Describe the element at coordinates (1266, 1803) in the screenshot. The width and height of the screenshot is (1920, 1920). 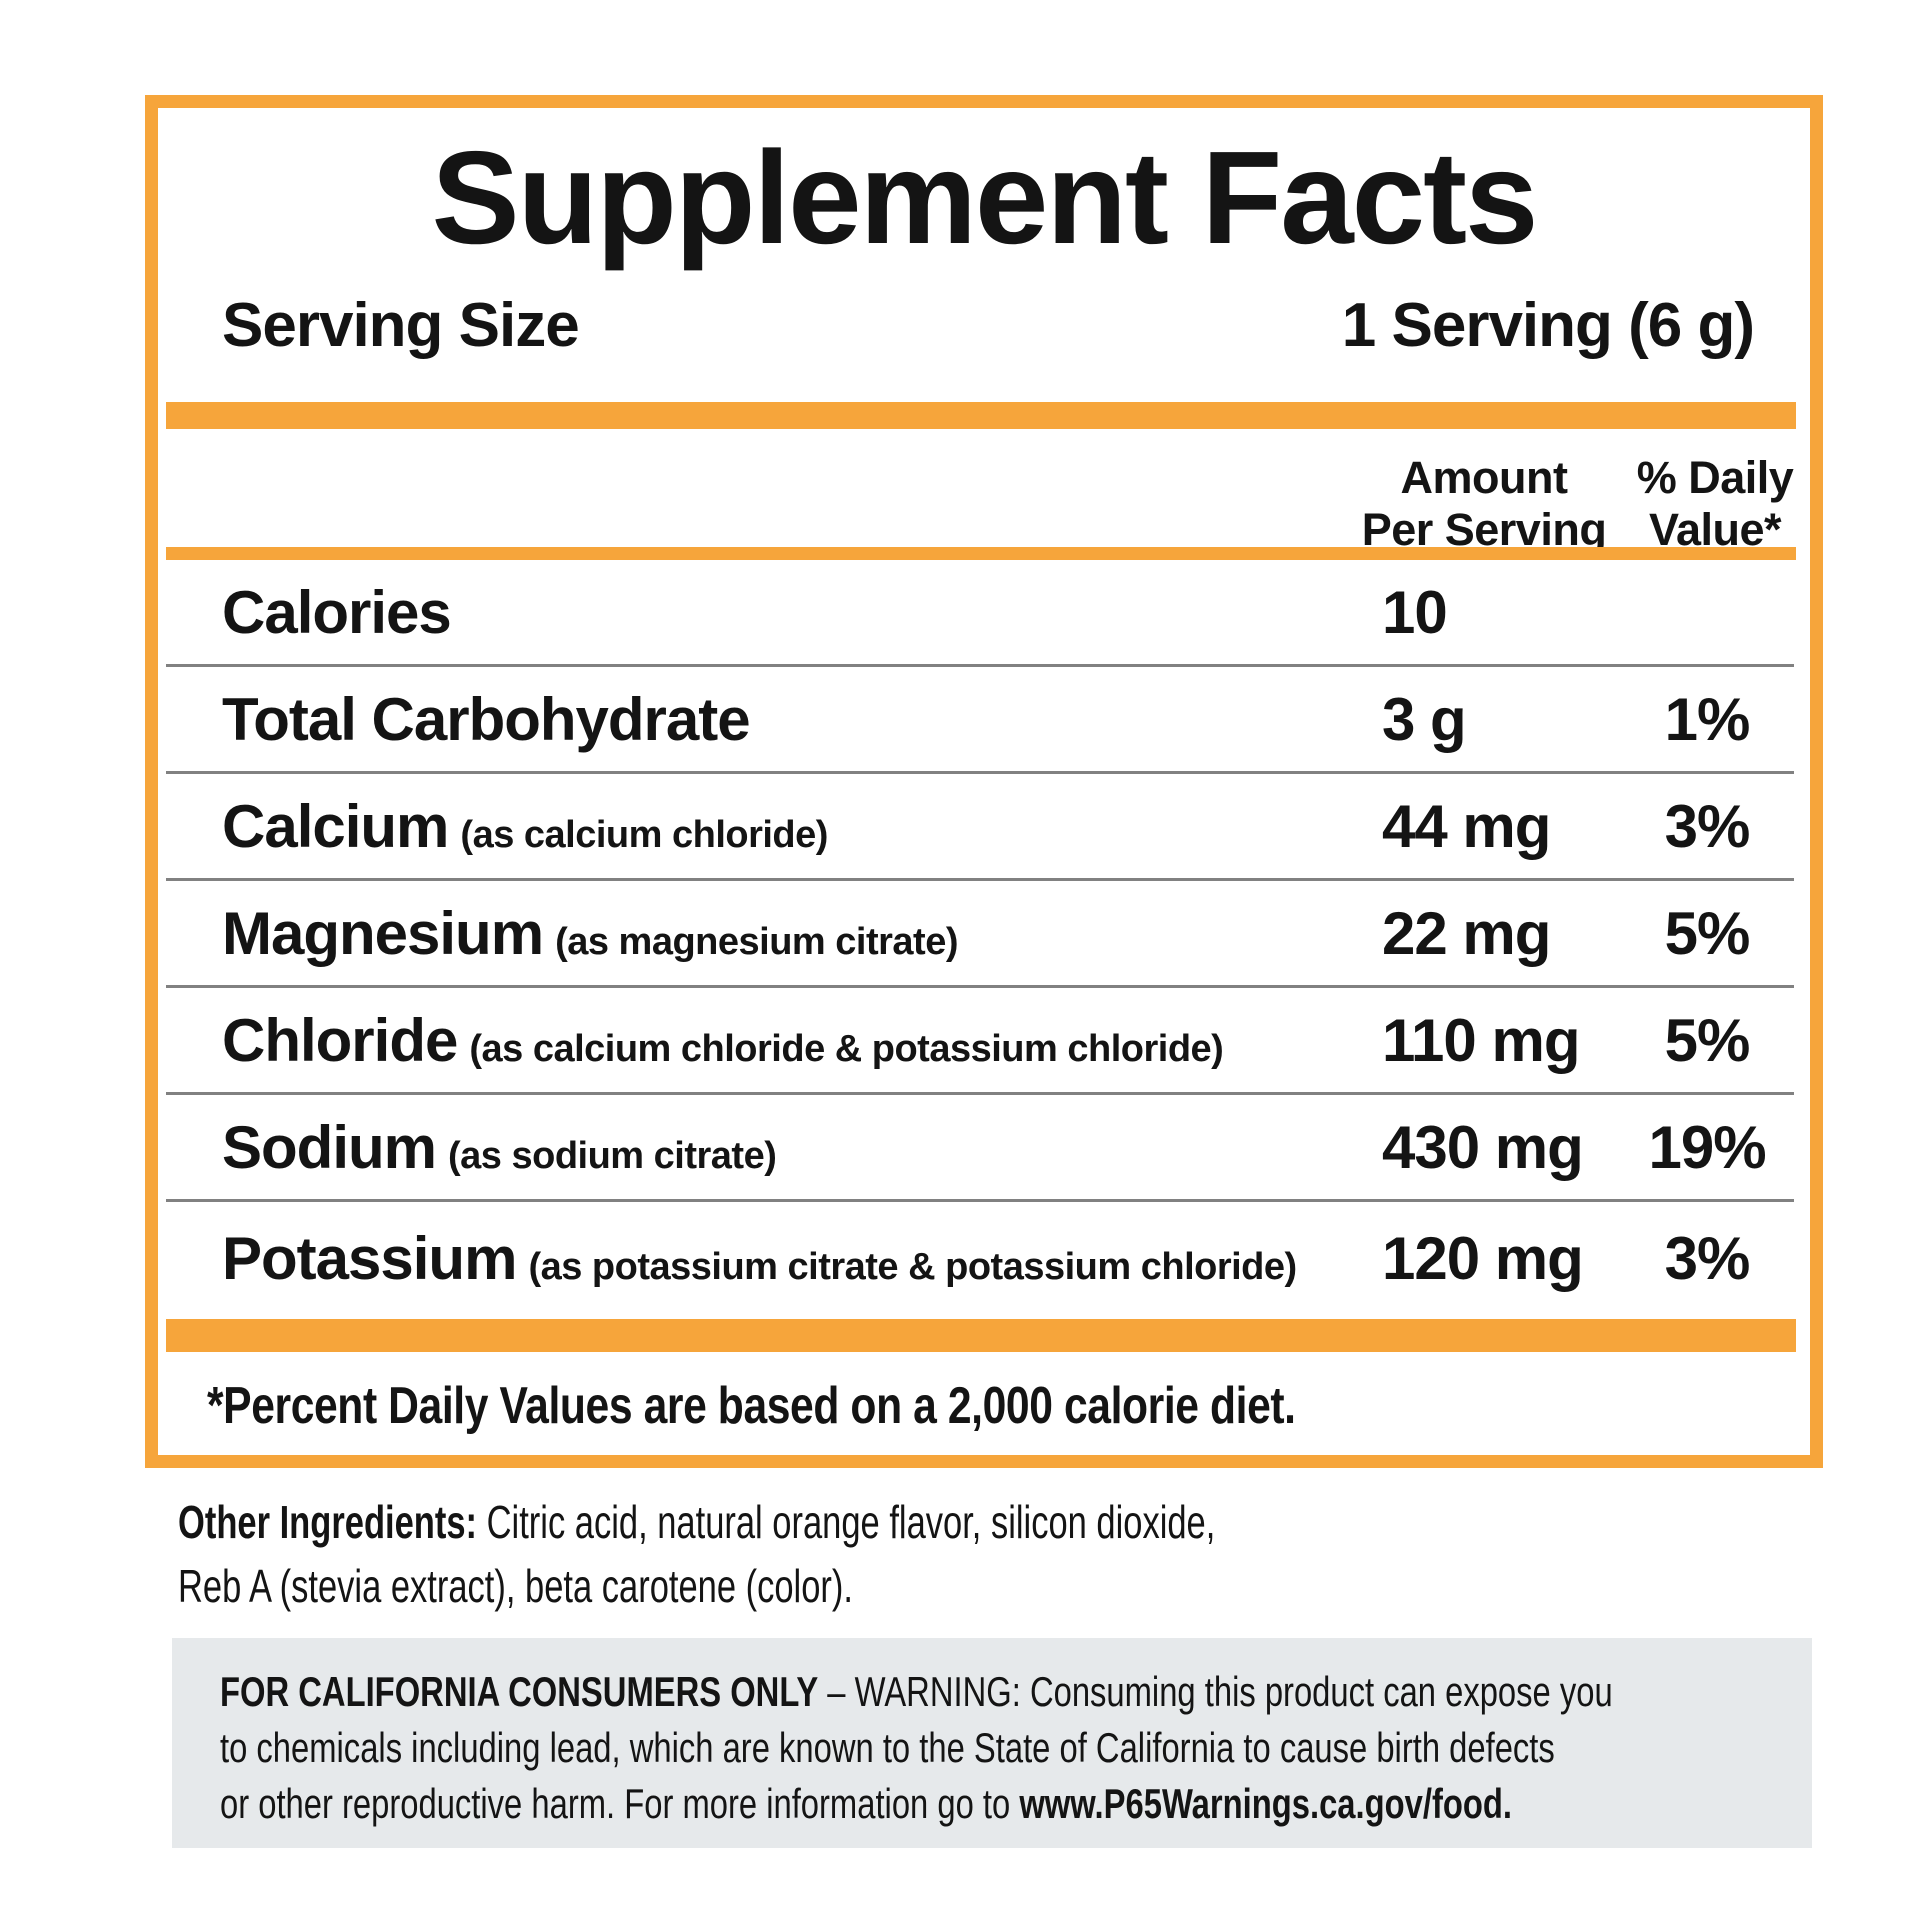
I see `warning-url: www.P65Warnings.ca.gov/food.` at that location.